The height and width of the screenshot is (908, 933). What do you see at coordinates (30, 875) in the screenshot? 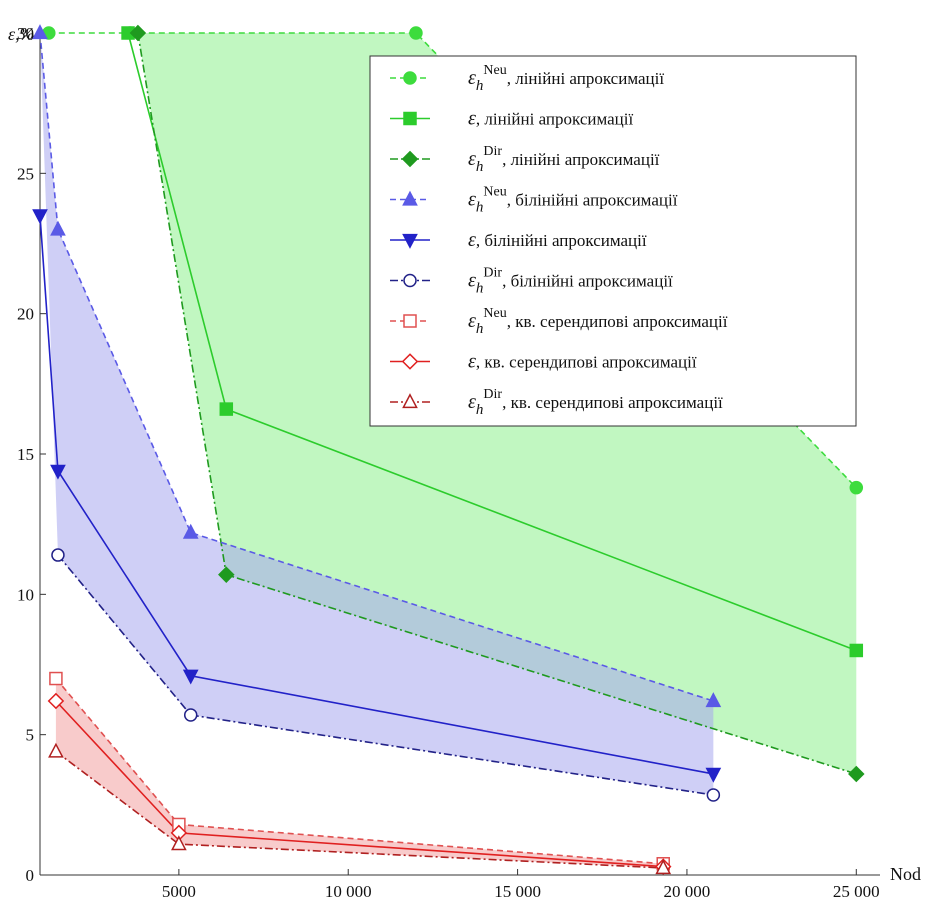
I see `y-tick-label: 0` at bounding box center [30, 875].